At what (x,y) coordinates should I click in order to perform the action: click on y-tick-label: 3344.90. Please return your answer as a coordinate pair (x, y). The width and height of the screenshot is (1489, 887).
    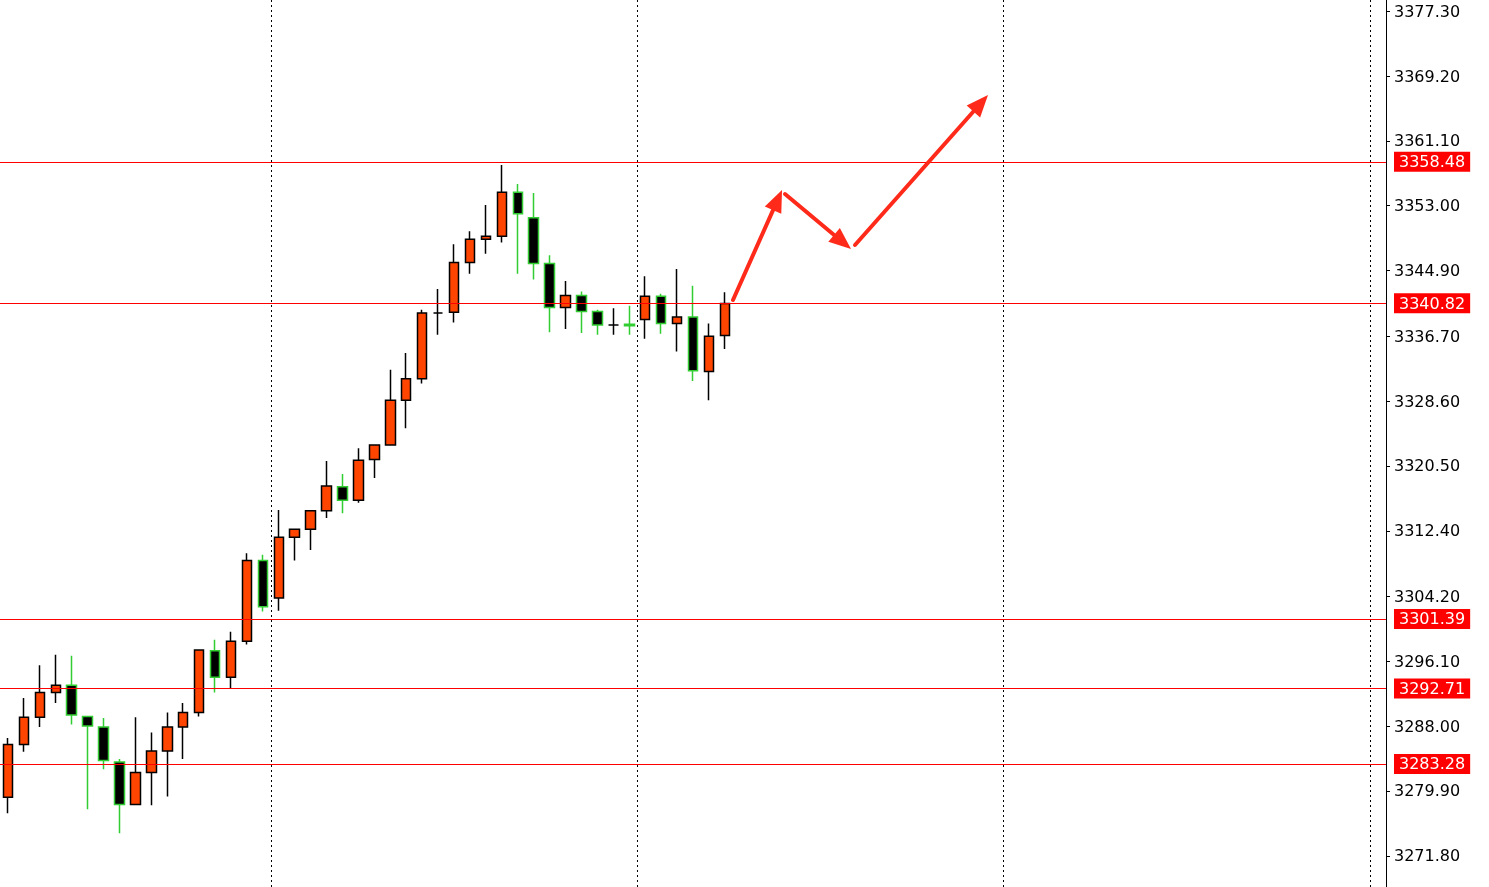
    Looking at the image, I should click on (1427, 271).